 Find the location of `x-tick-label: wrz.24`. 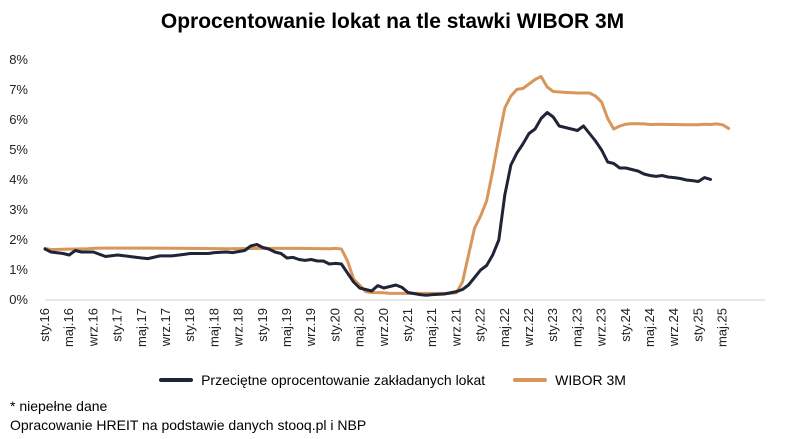

x-tick-label: wrz.24 is located at coordinates (673, 327).